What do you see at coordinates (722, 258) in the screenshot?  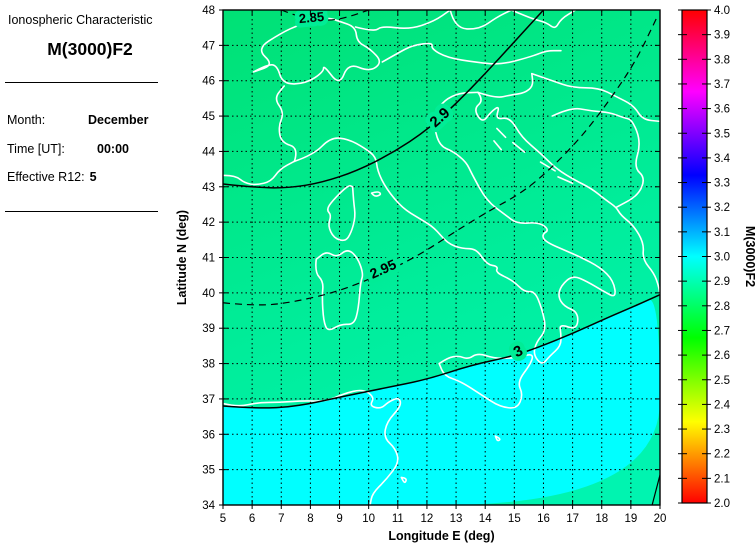 I see `colorbar-tick-label: 3.0` at bounding box center [722, 258].